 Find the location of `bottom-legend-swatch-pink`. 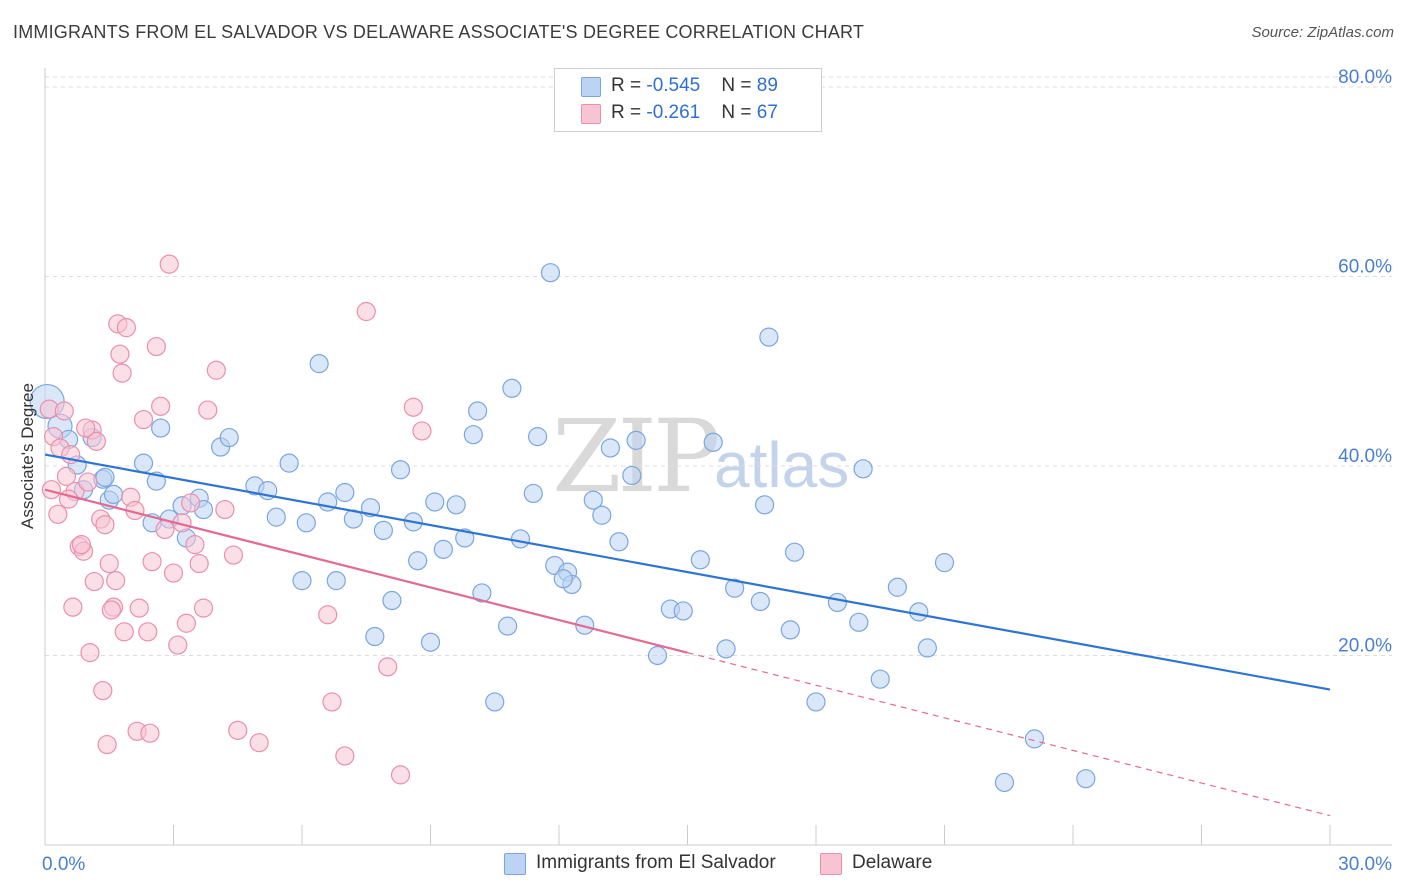

bottom-legend-swatch-pink is located at coordinates (831, 864).